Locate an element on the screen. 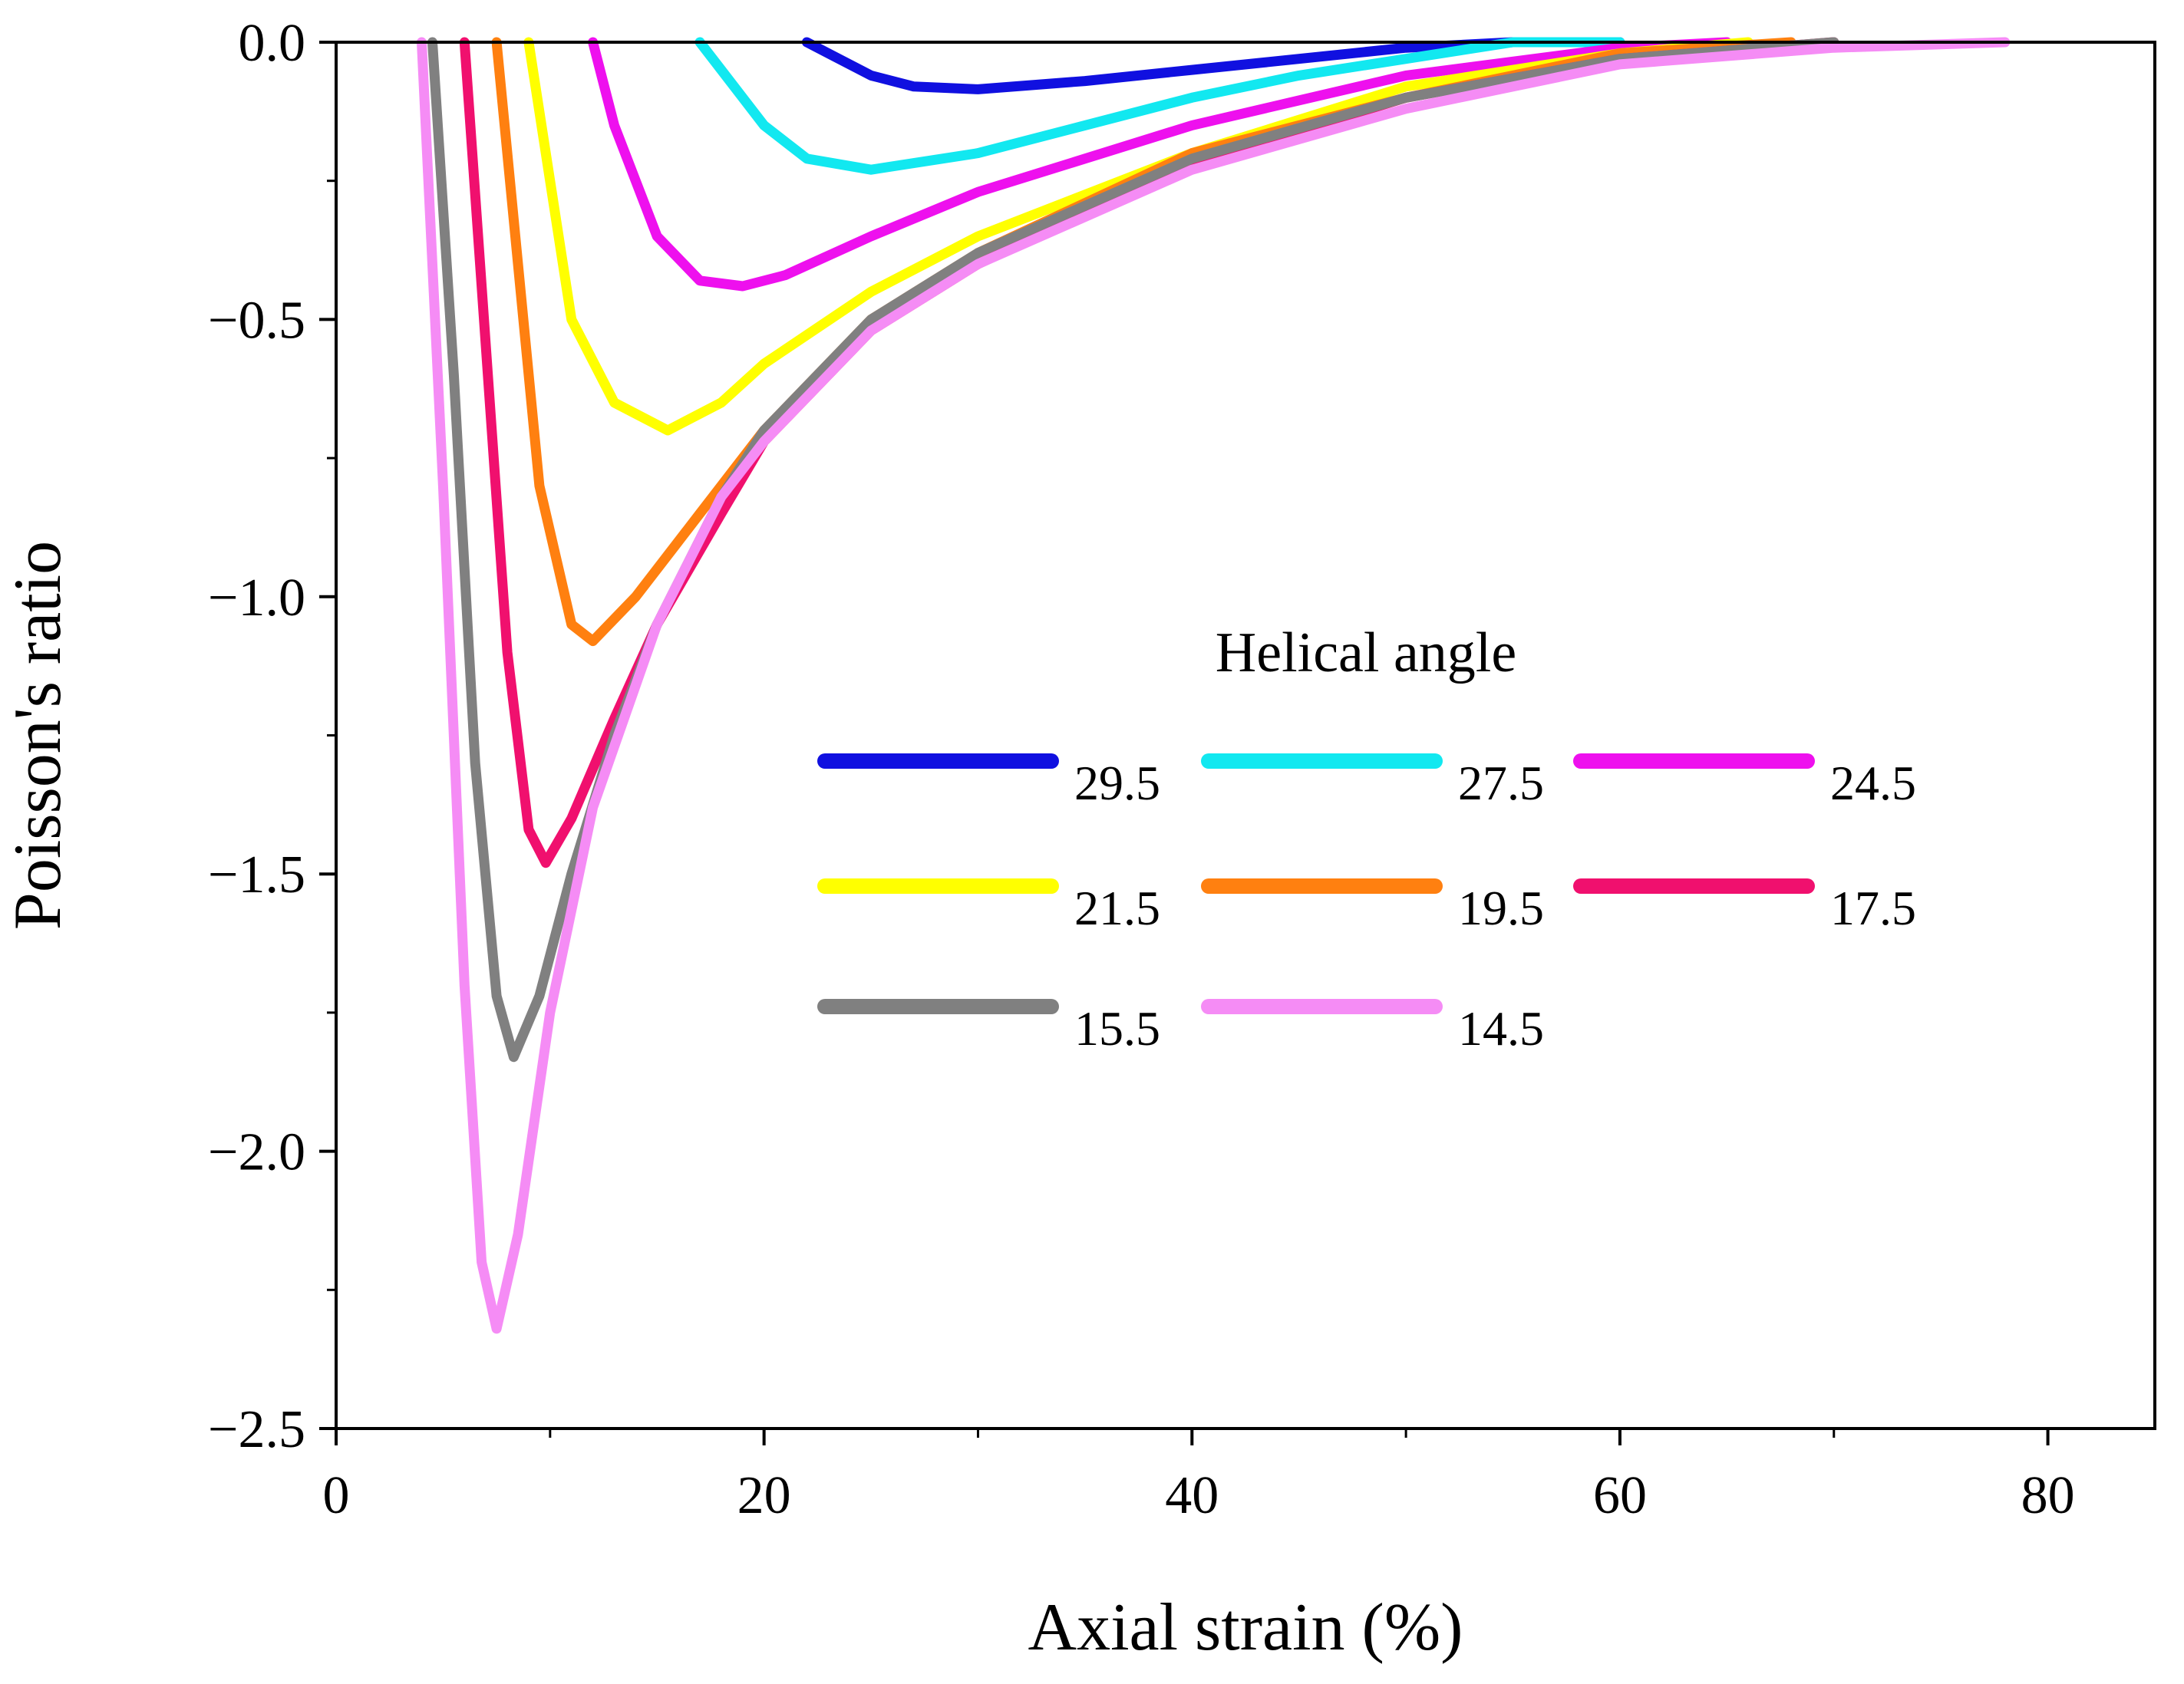 Image resolution: width=2184 pixels, height=1684 pixels. y-tick-label: −0.5 is located at coordinates (256, 321).